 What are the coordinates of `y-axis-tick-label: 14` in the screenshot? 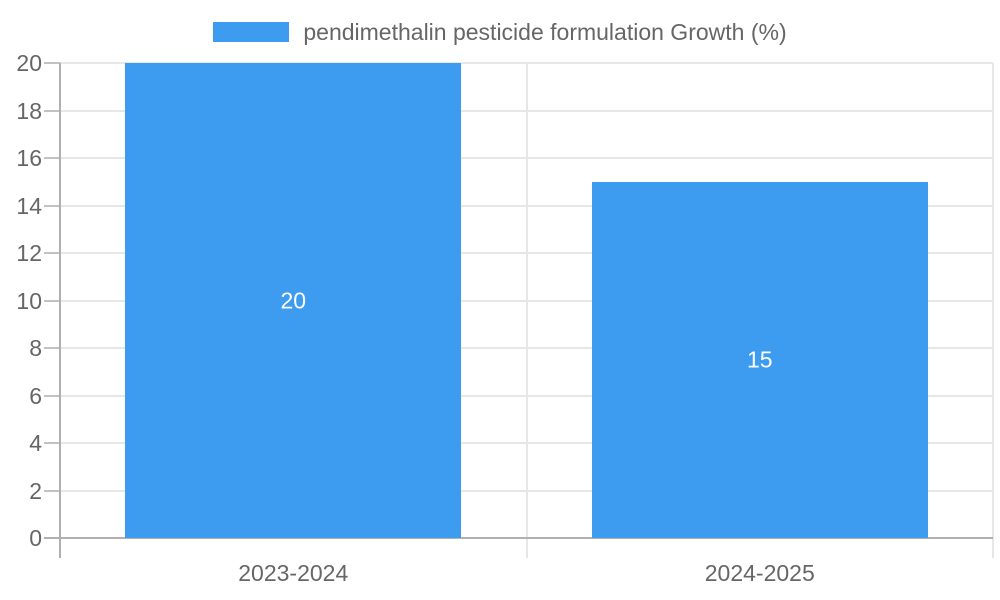 It's located at (29, 205).